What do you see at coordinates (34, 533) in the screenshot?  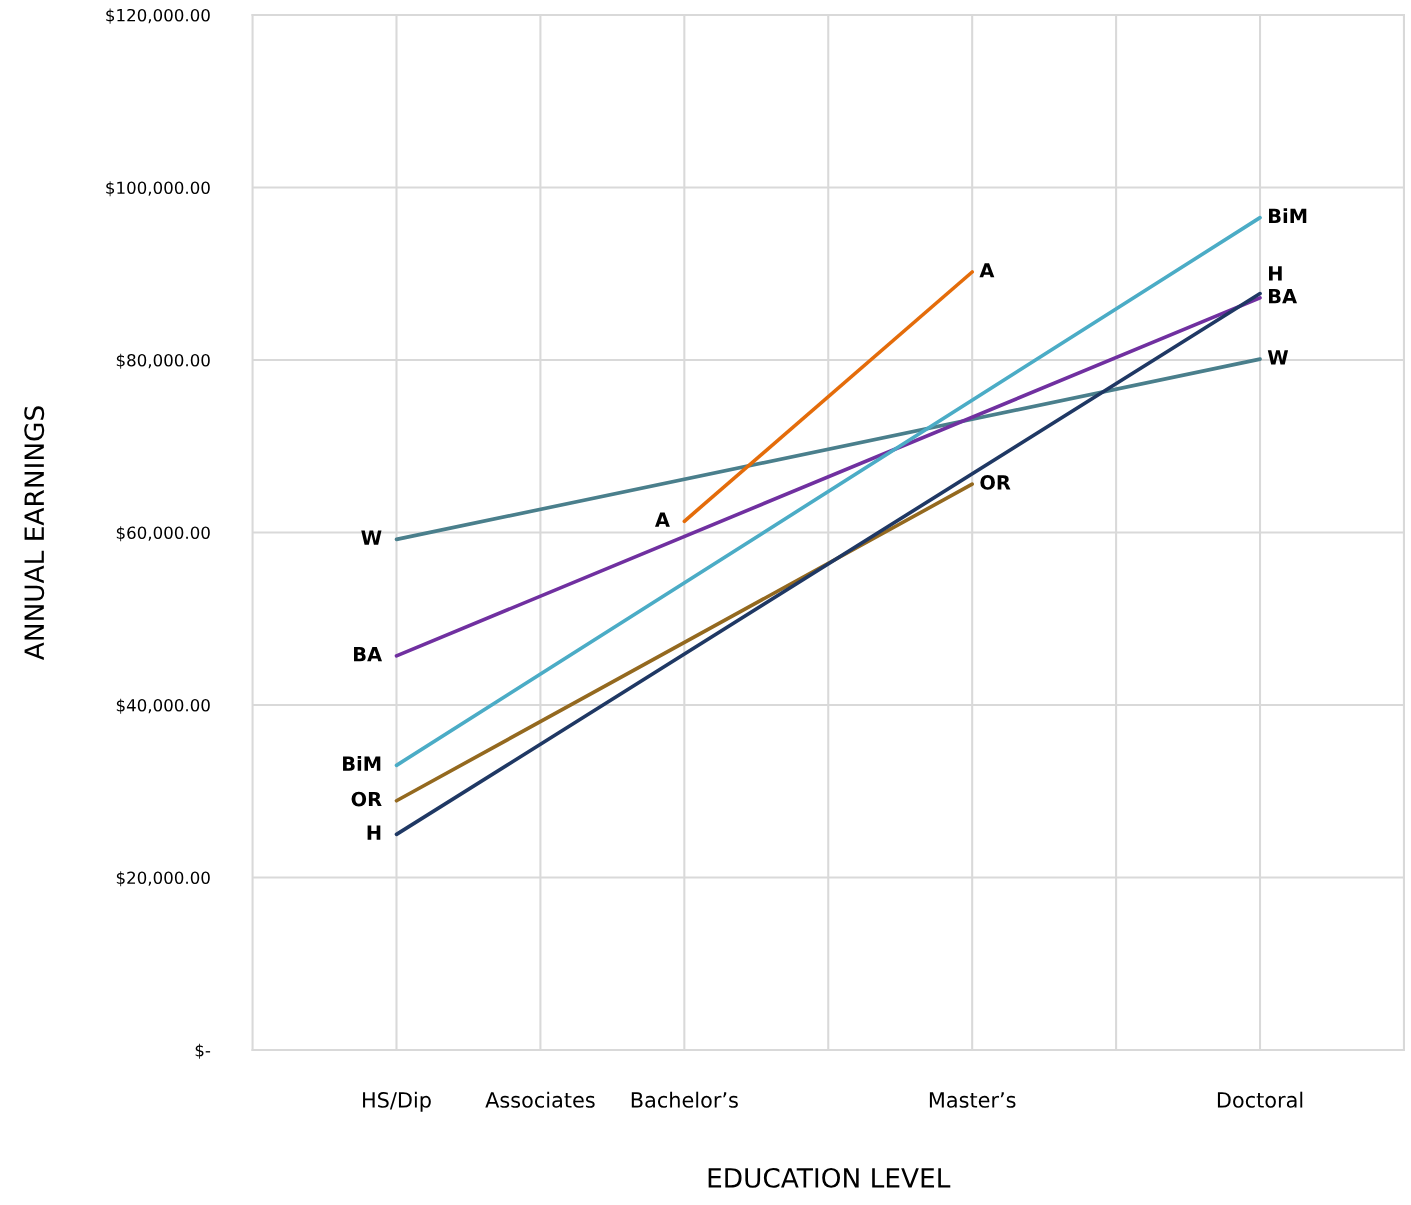 I see `y-axis-title: ANNUAL EARNINGS` at bounding box center [34, 533].